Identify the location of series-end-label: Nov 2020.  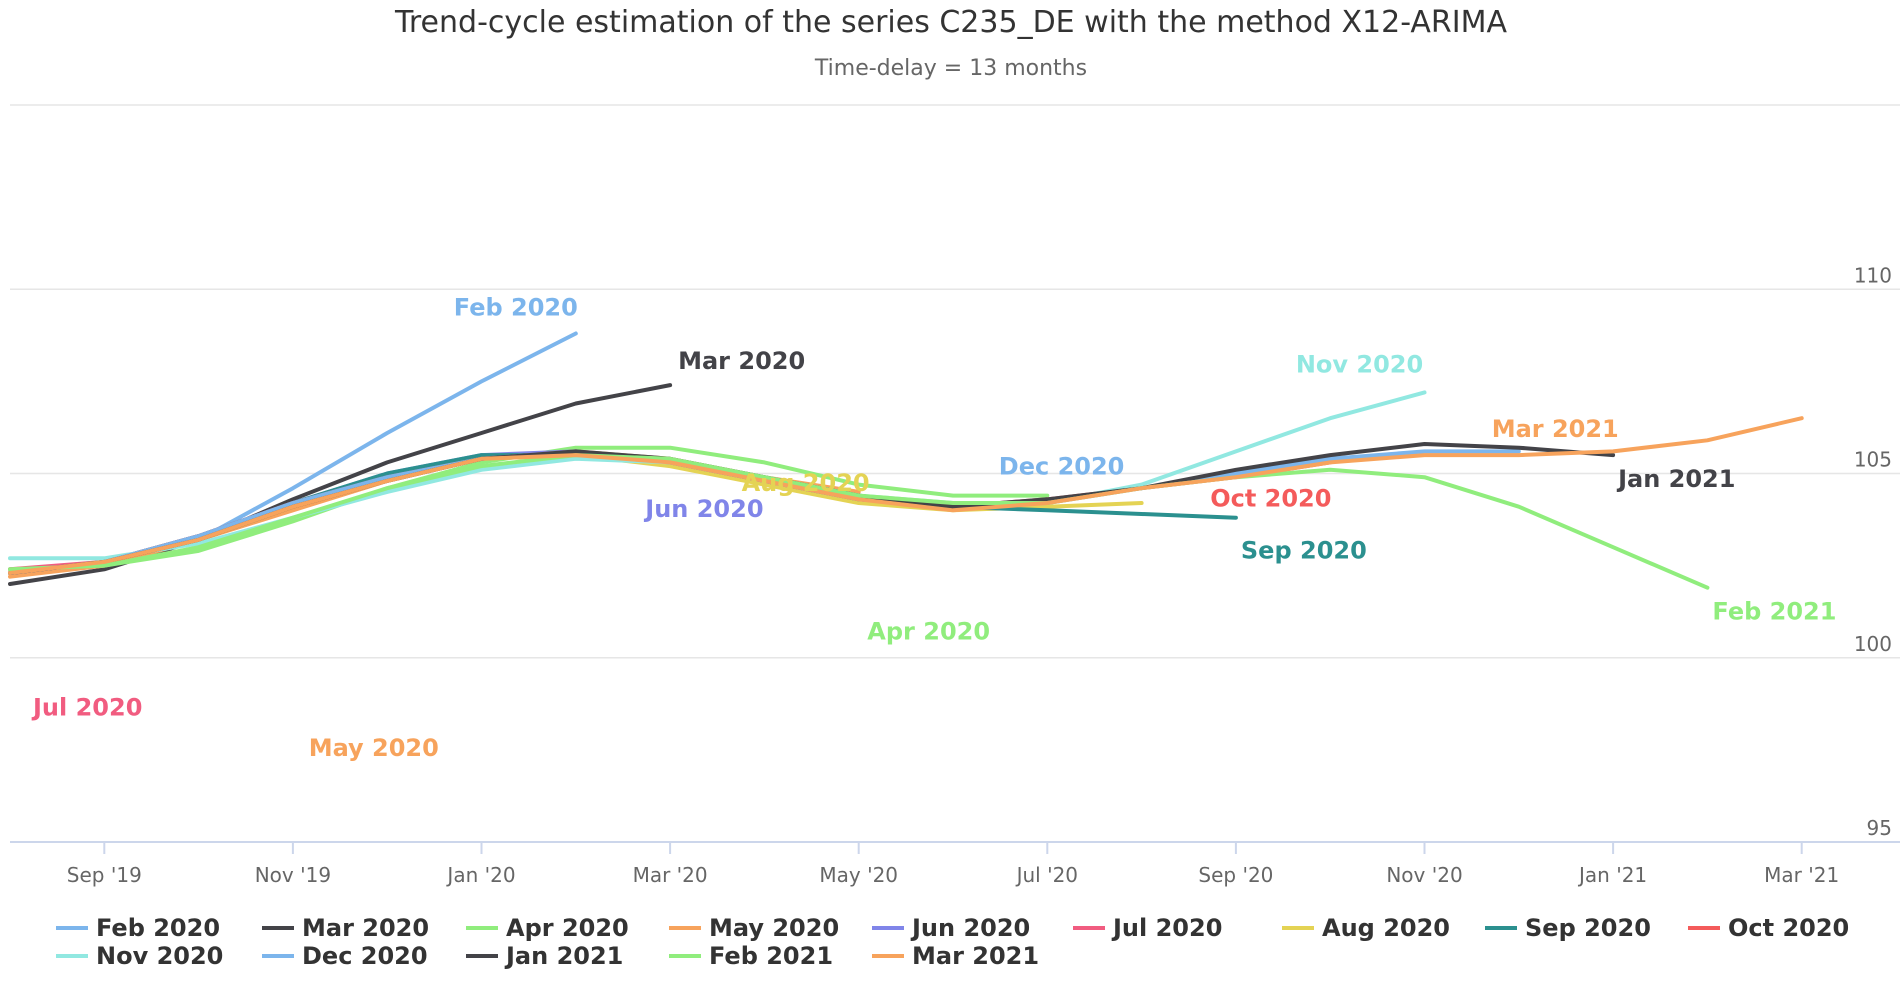
(1359, 364).